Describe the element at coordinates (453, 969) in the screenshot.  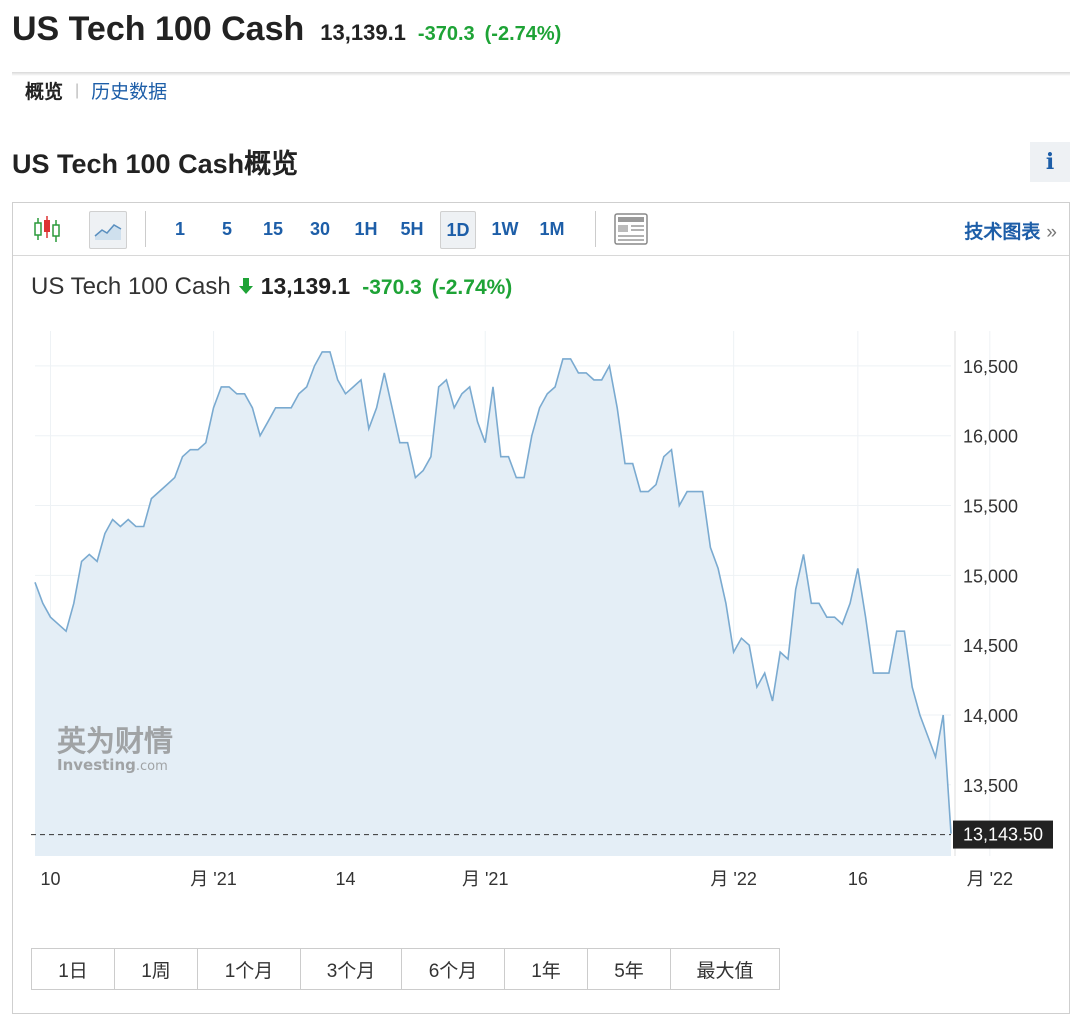
I see `range-6m: 6个月` at that location.